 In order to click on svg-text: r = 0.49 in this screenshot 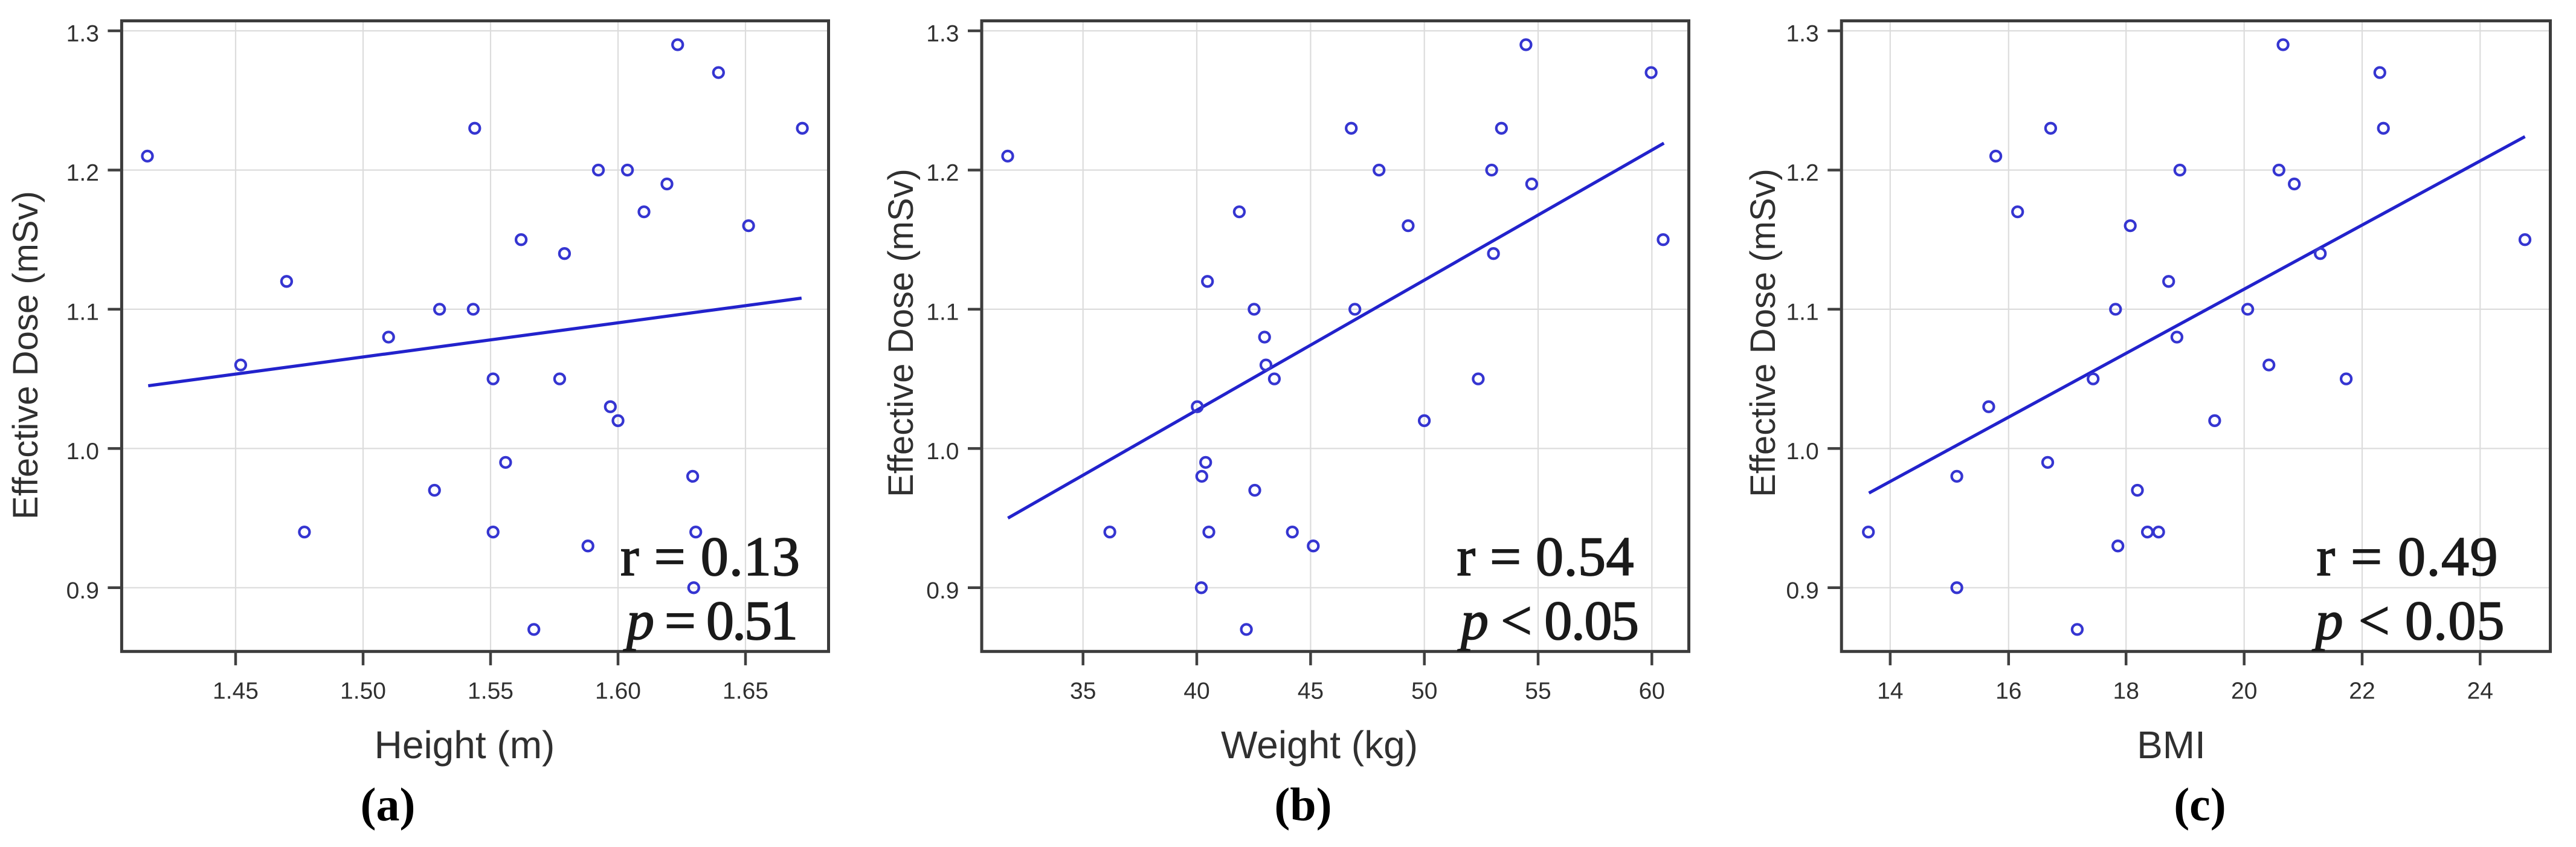, I will do `click(2408, 556)`.